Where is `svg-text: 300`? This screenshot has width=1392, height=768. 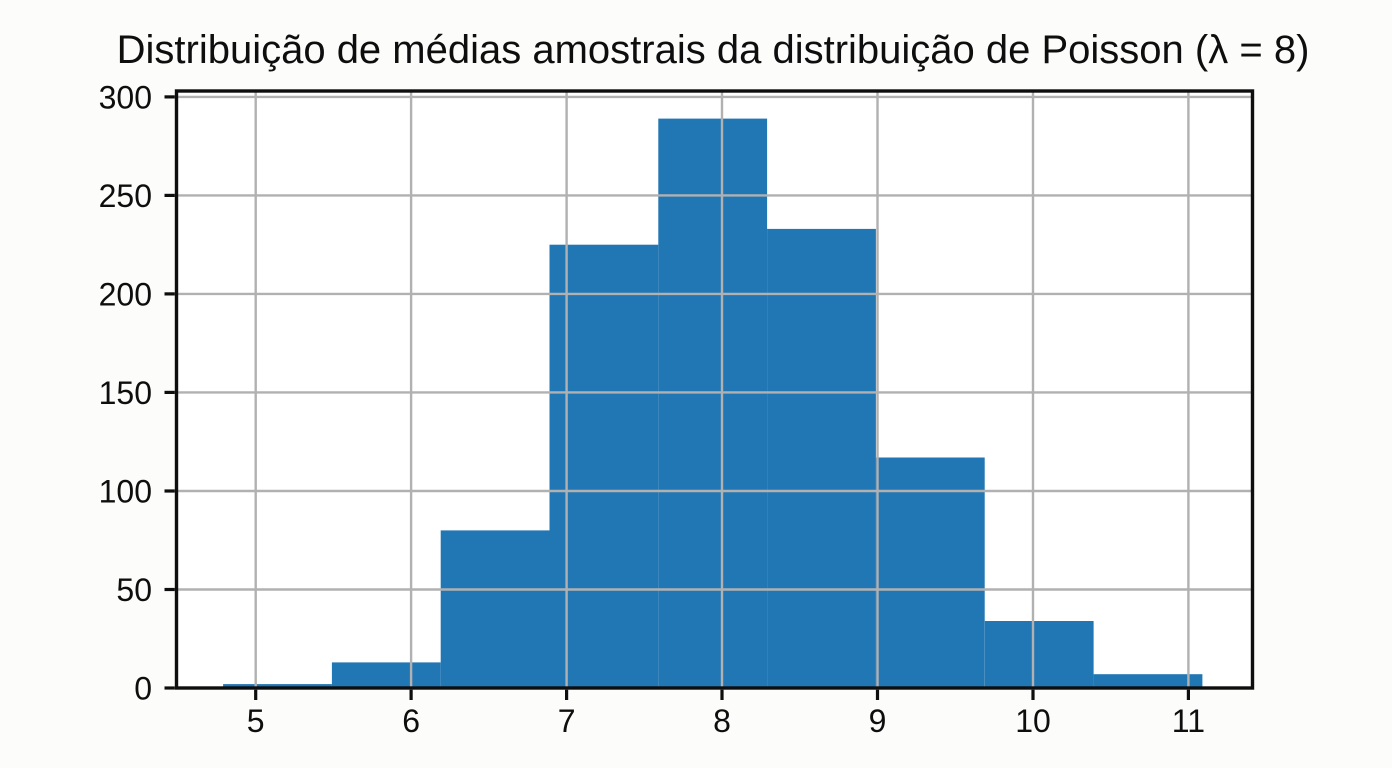 svg-text: 300 is located at coordinates (125, 97).